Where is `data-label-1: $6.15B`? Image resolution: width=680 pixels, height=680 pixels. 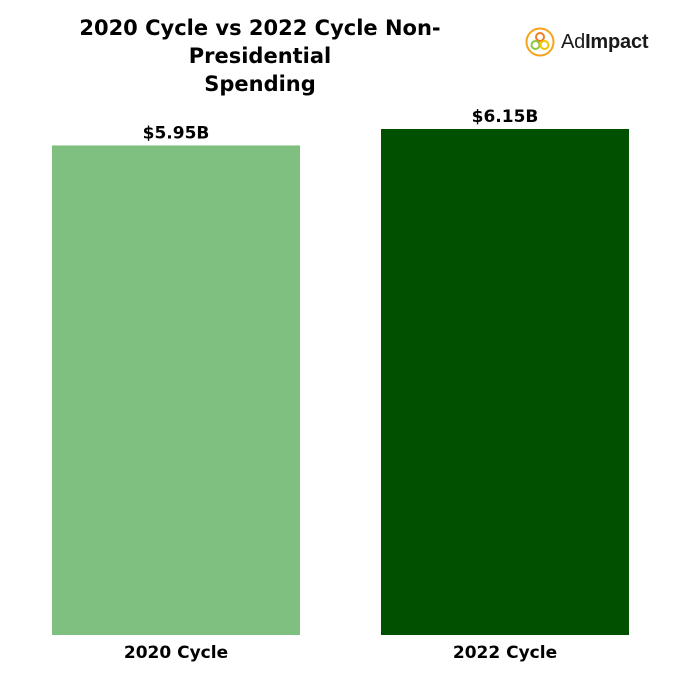
data-label-1: $6.15B is located at coordinates (505, 117).